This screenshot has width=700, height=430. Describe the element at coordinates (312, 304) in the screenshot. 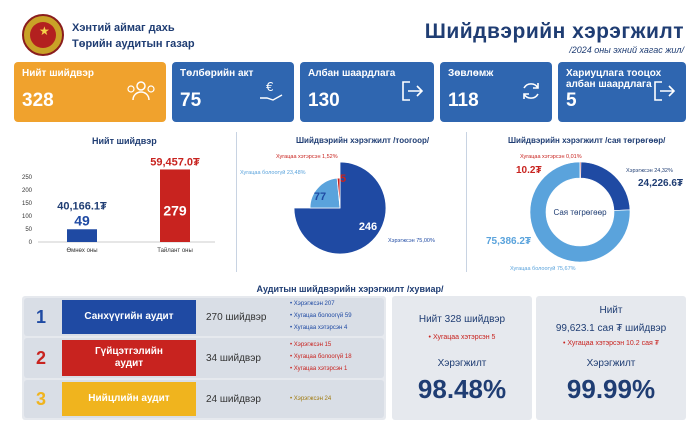

I see `detail-implemented: • Хэрэгжсэн 207` at that location.